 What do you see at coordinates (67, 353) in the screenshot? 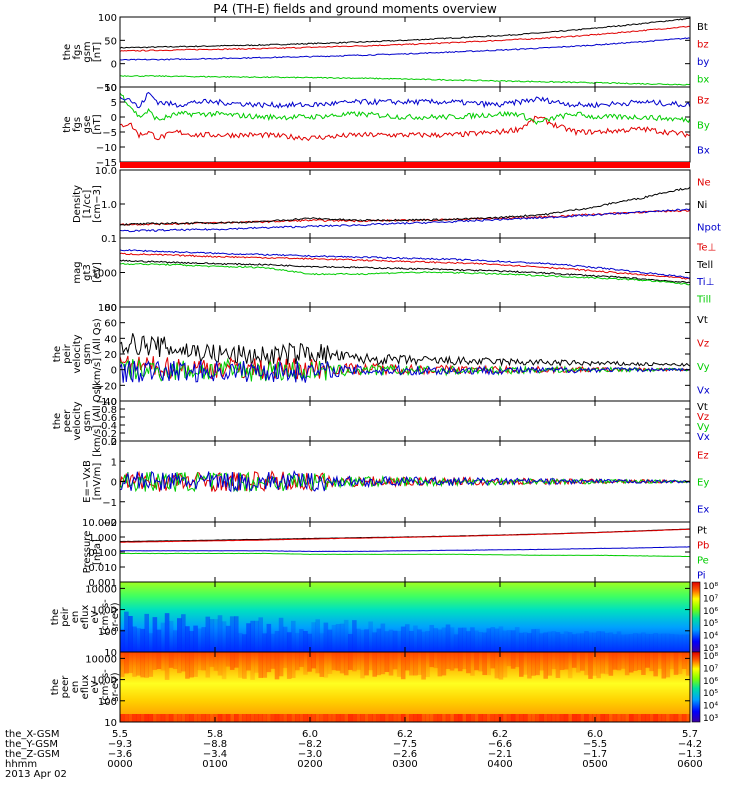
I see `y-axis-label-line: peir` at bounding box center [67, 353].